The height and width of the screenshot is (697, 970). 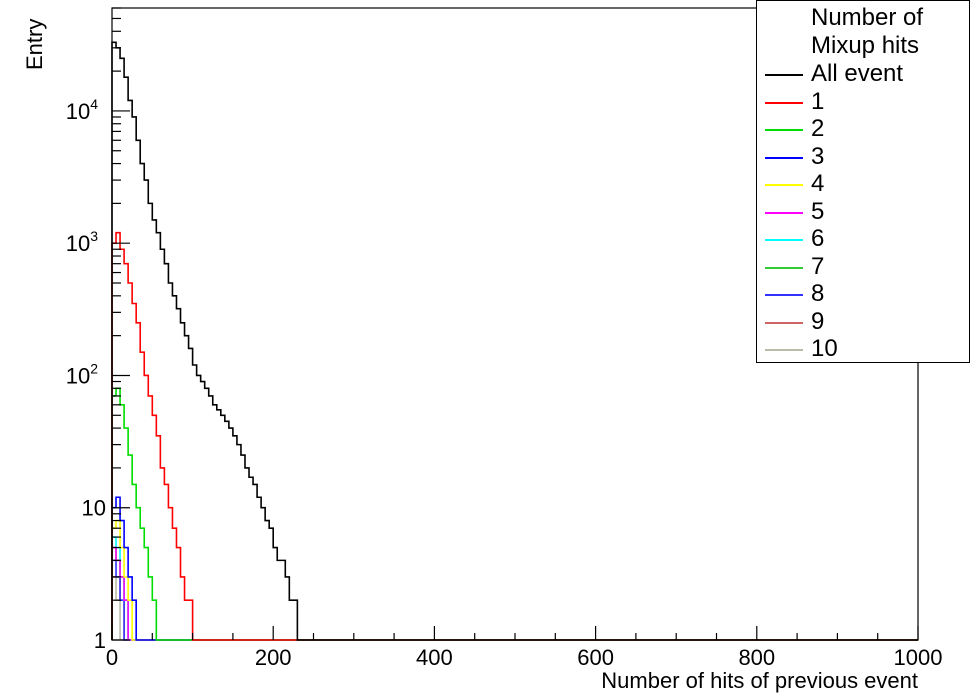 What do you see at coordinates (112, 657) in the screenshot?
I see `x-tick-label: 0` at bounding box center [112, 657].